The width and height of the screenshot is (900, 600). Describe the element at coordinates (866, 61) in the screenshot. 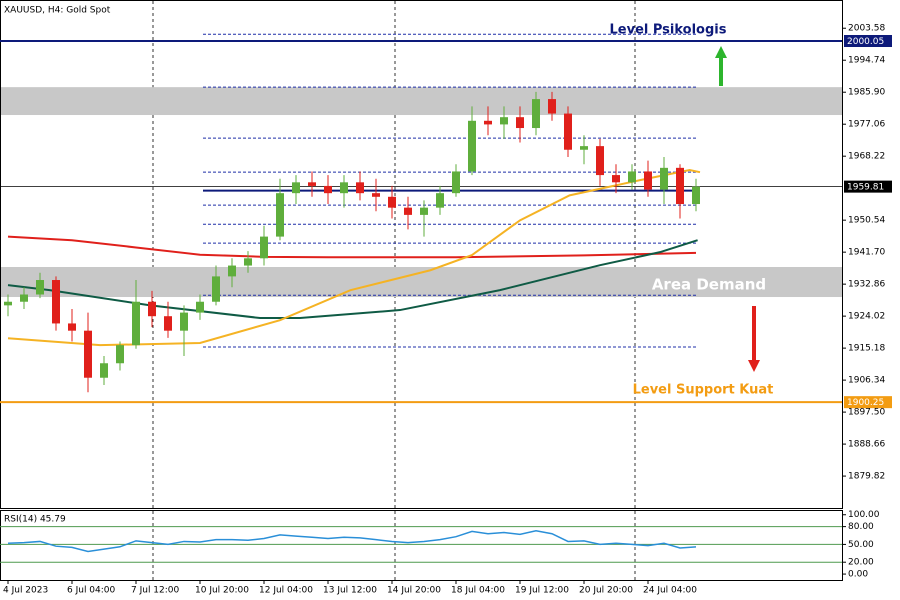

I see `y-tick-label: 1994.74` at that location.